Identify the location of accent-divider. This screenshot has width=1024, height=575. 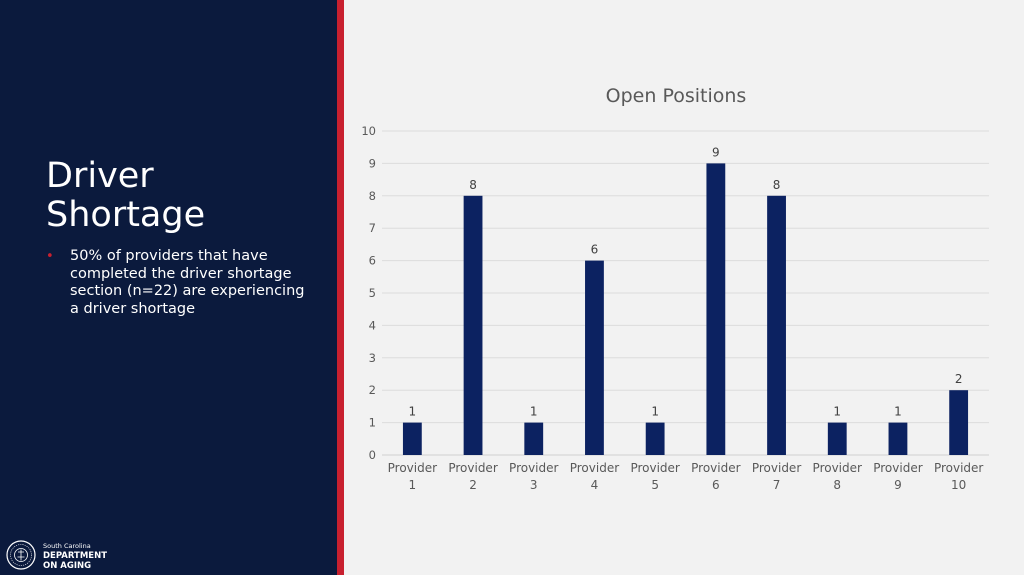
(340, 287).